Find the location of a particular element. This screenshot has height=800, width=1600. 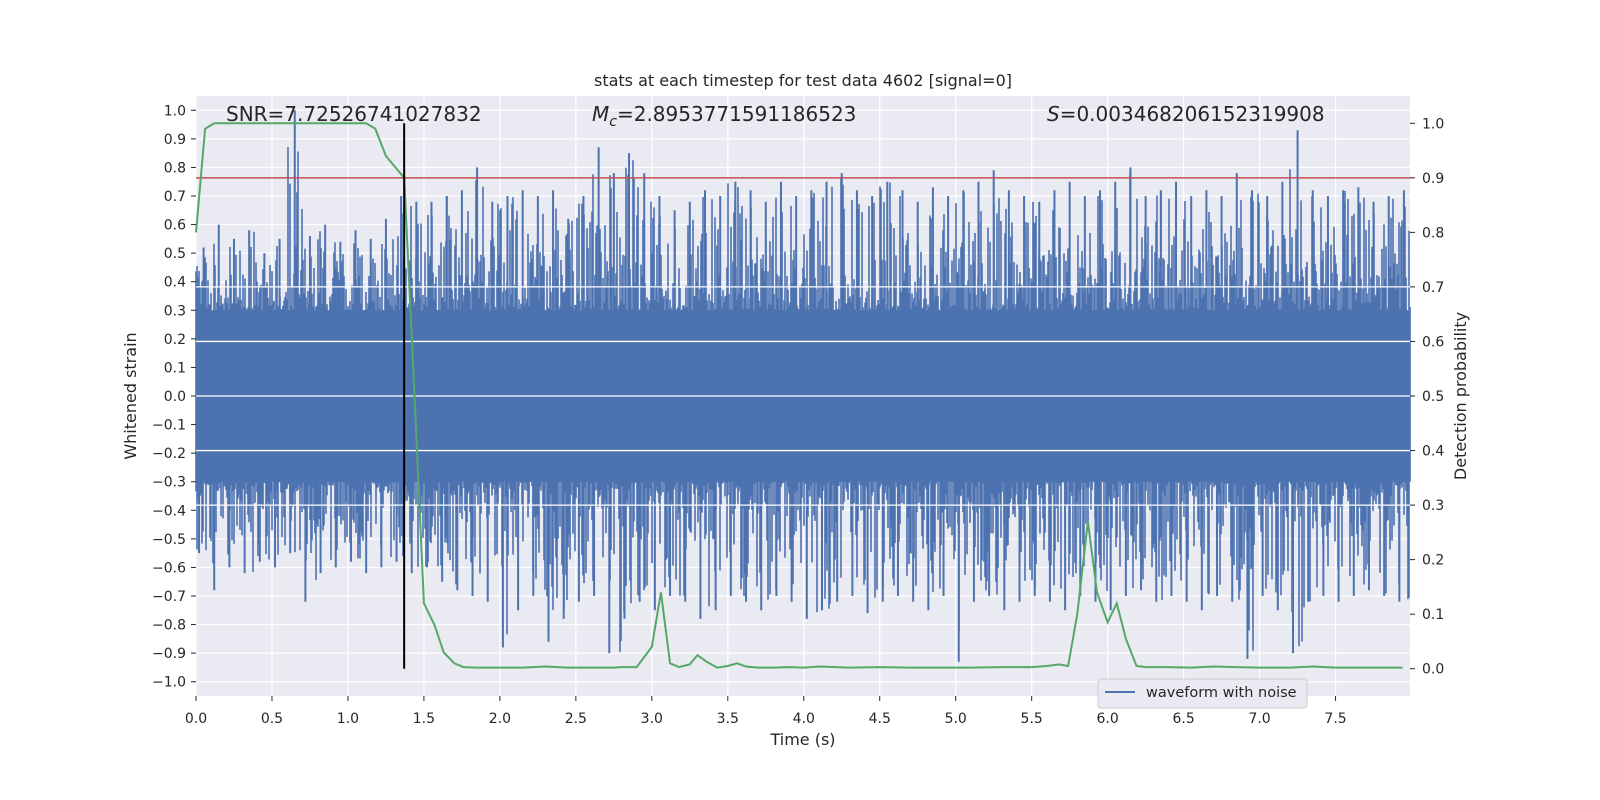

s-symbol: S is located at coordinates (1053, 114).